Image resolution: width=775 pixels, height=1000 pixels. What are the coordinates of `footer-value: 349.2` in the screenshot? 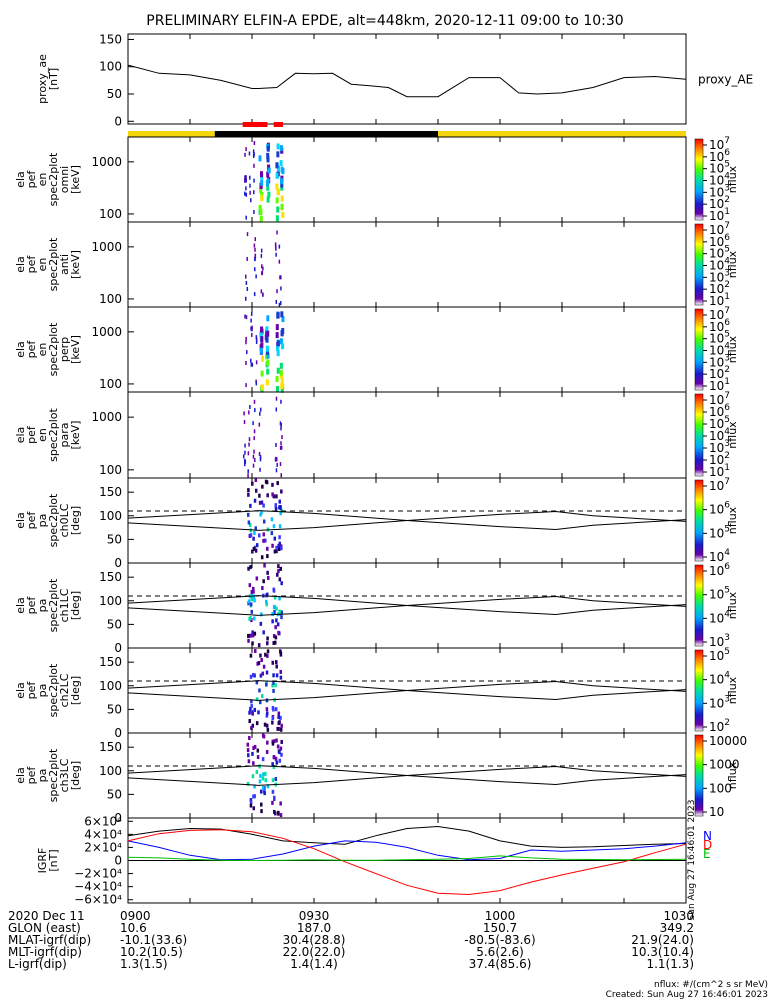 It's located at (677, 928).